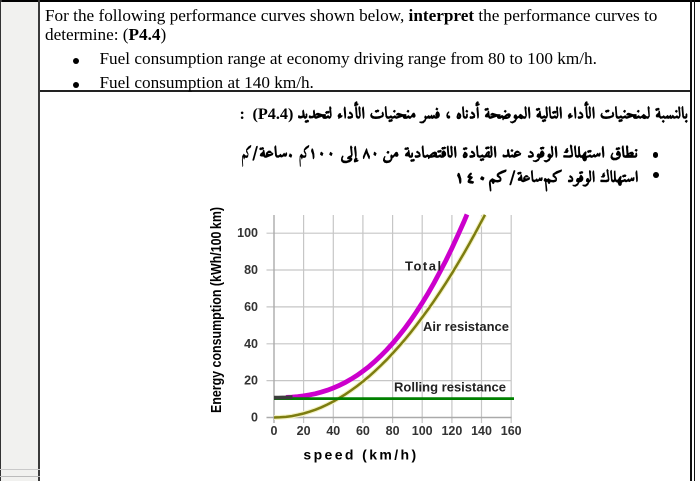 This screenshot has height=481, width=700. I want to click on svg-text: 120, so click(451, 431).